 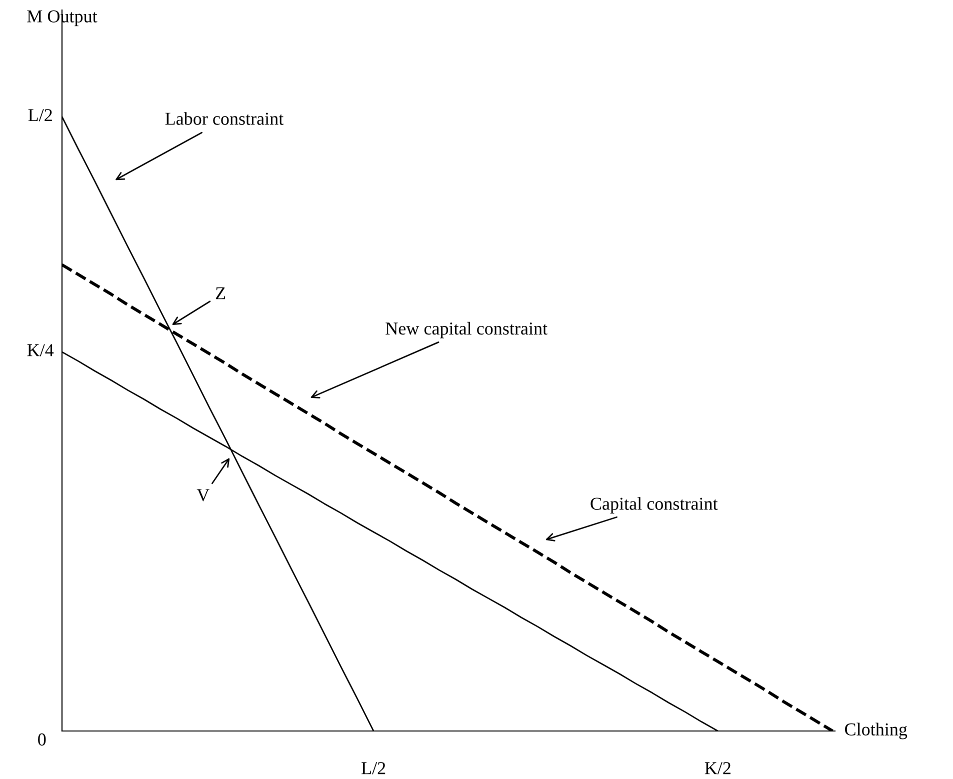 What do you see at coordinates (224, 118) in the screenshot?
I see `annotation: Labor constraint` at bounding box center [224, 118].